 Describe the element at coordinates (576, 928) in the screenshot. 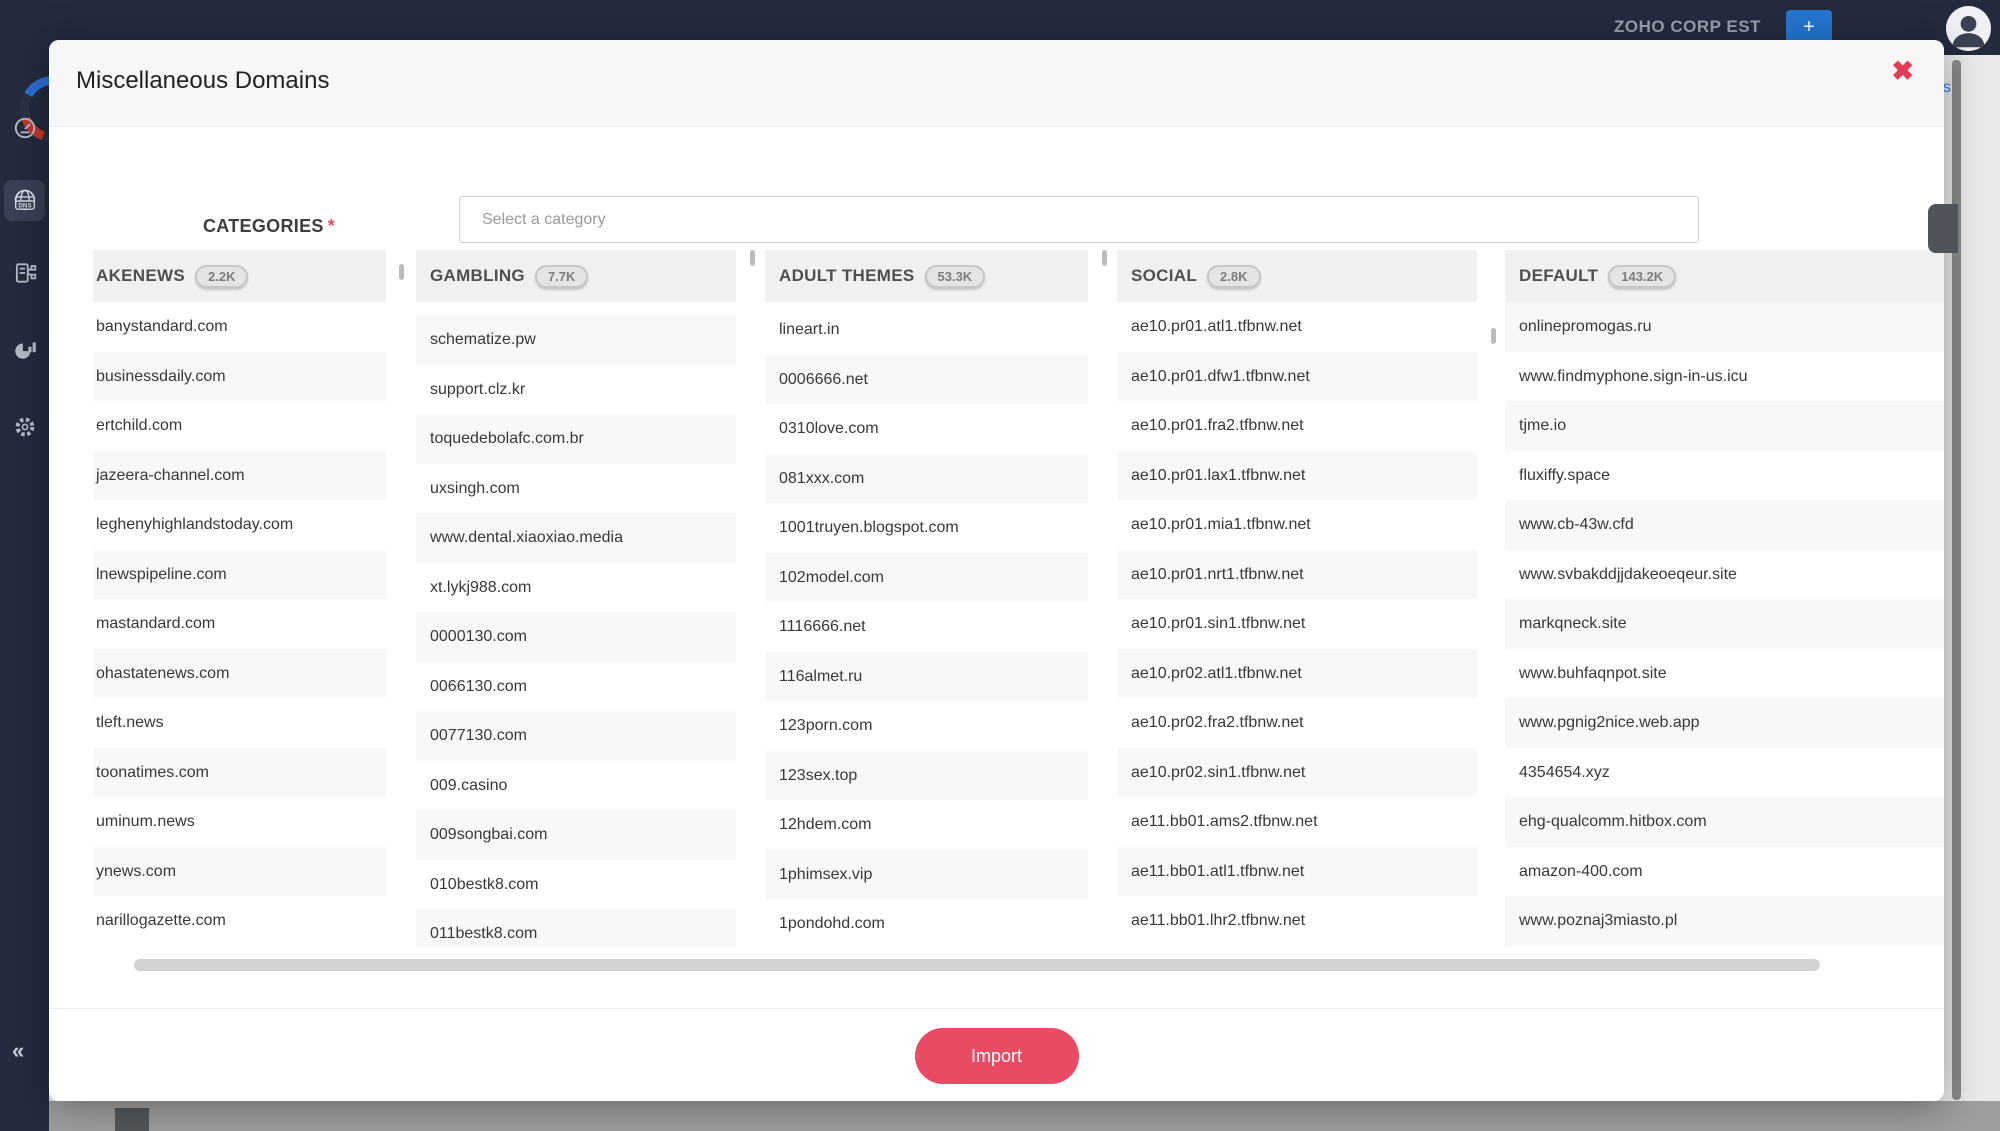

I see `domain-item: 011bestk8.com` at that location.